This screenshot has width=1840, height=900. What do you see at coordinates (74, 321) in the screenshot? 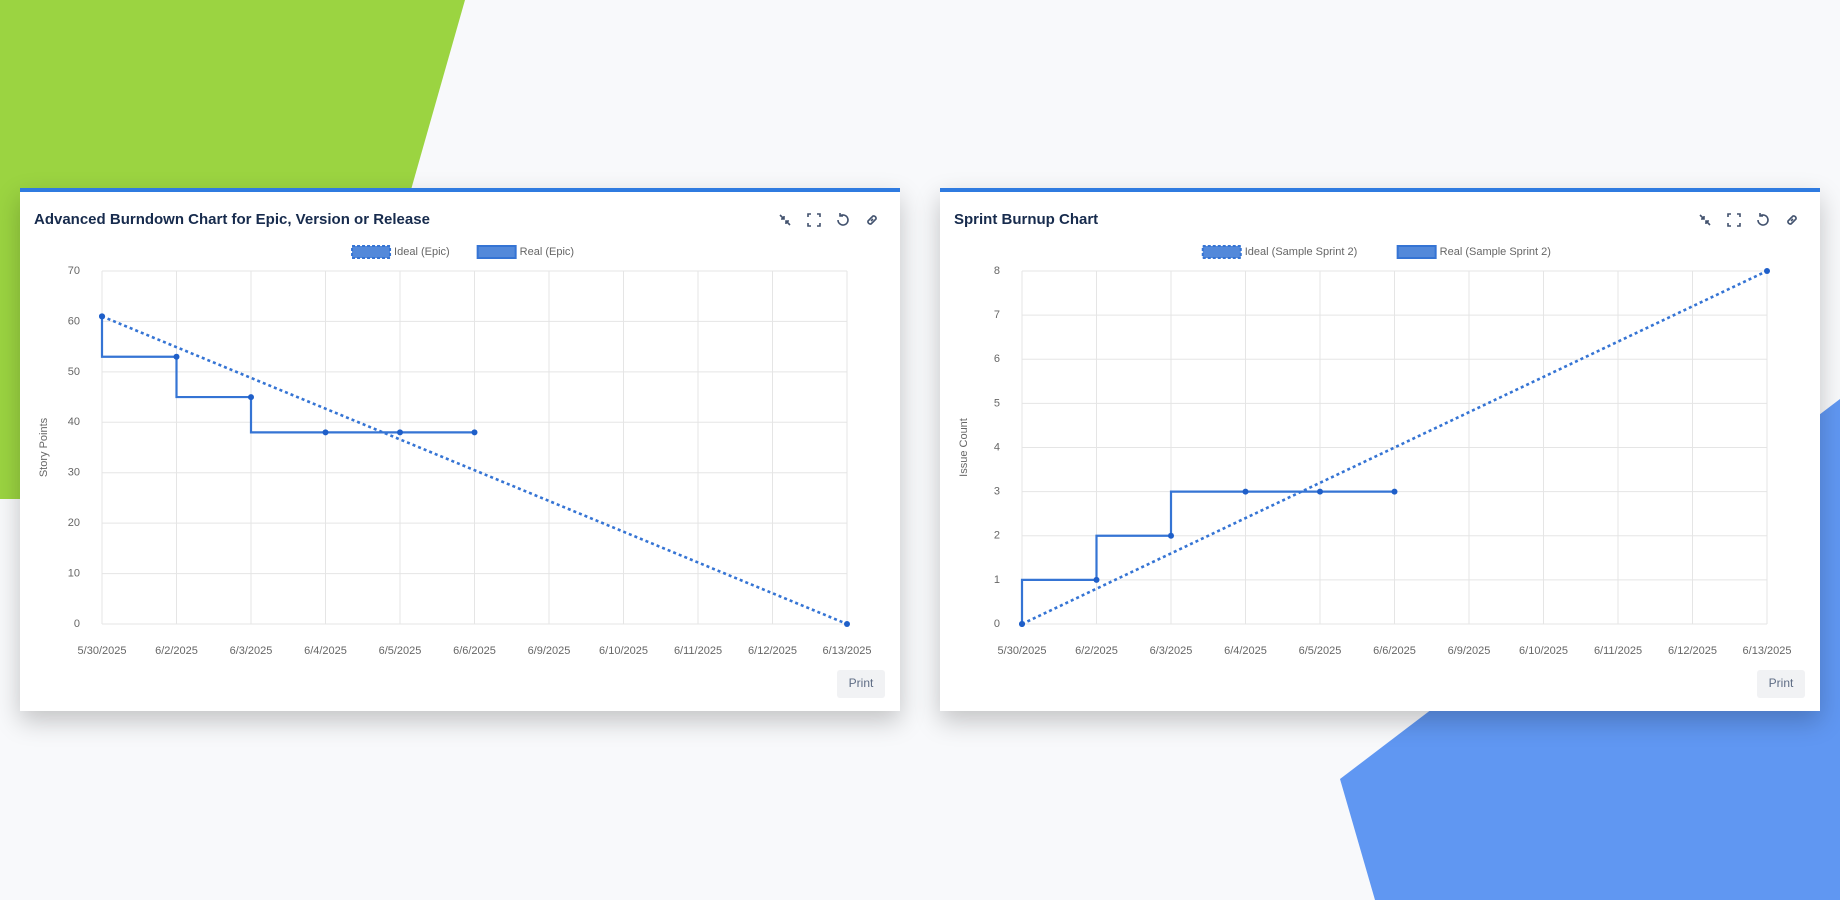
I see `y-tick-label: 60` at bounding box center [74, 321].